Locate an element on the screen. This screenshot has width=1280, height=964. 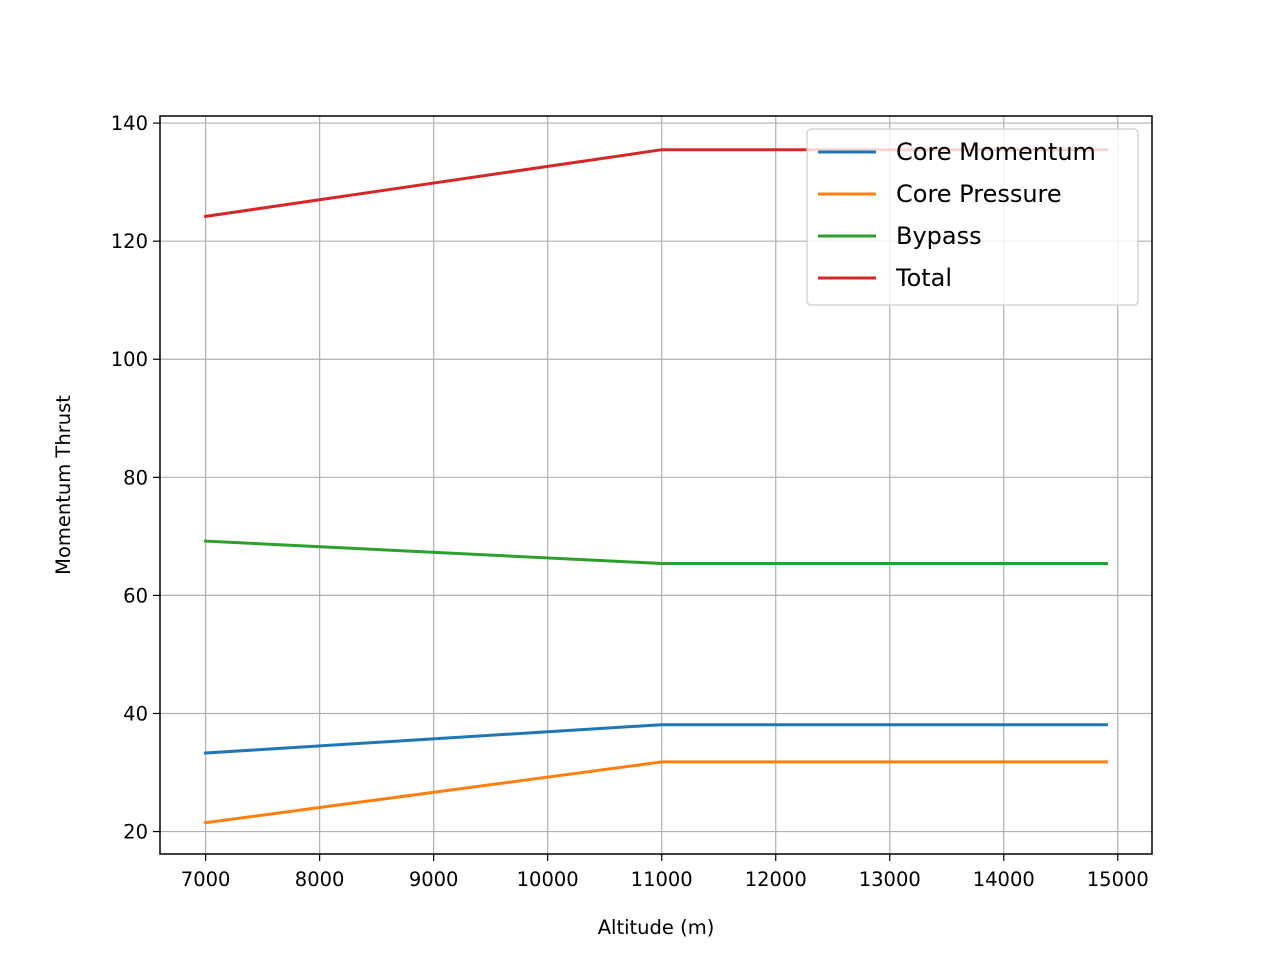
x-tick-label: 14000 is located at coordinates (1004, 879).